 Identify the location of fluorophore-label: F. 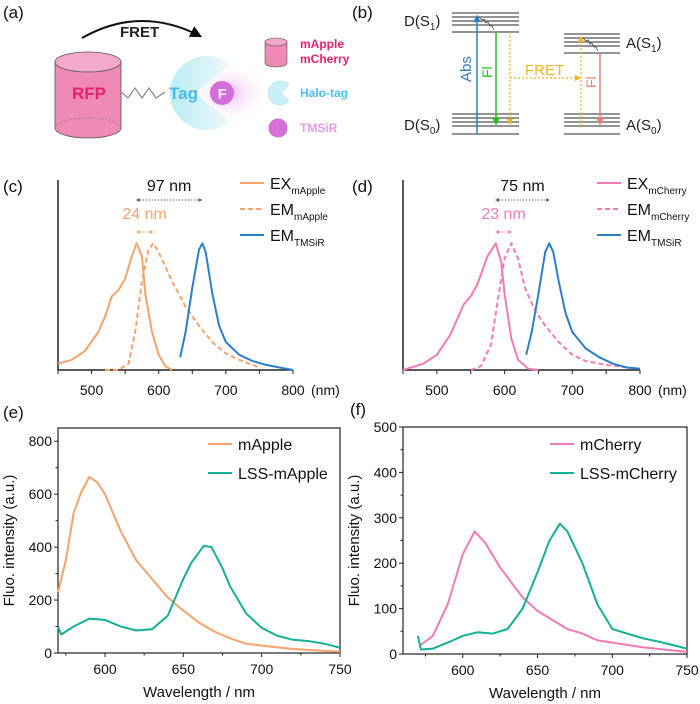
(222, 94).